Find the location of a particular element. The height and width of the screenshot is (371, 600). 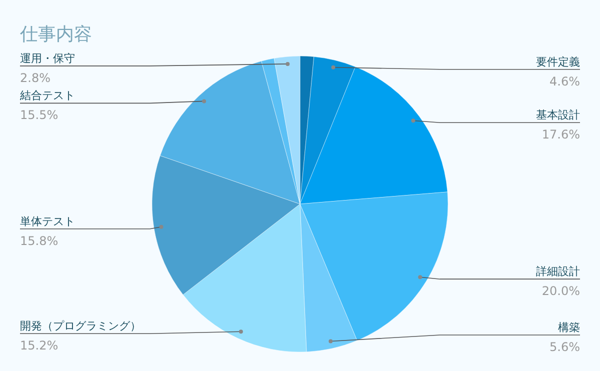

data-label: 15.5% is located at coordinates (39, 115).